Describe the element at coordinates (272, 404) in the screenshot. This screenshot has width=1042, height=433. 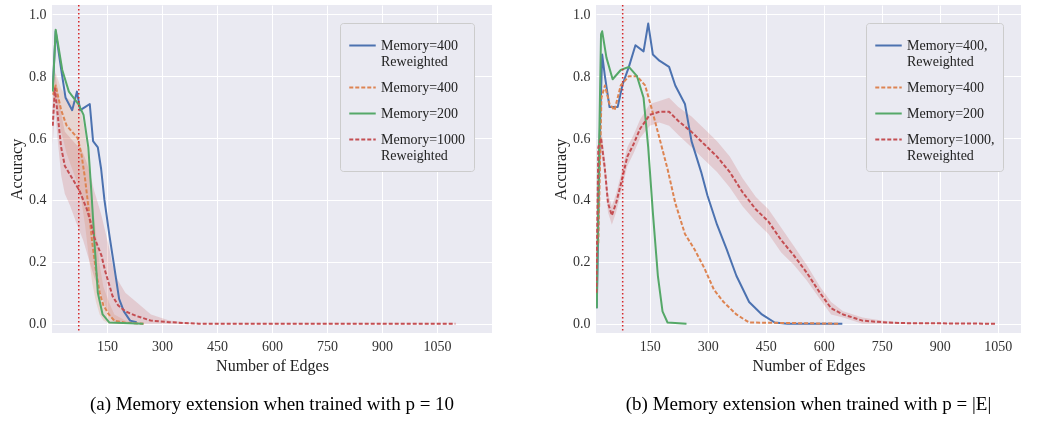
I see `text: (a) Memory extension when trained with p = 10` at that location.